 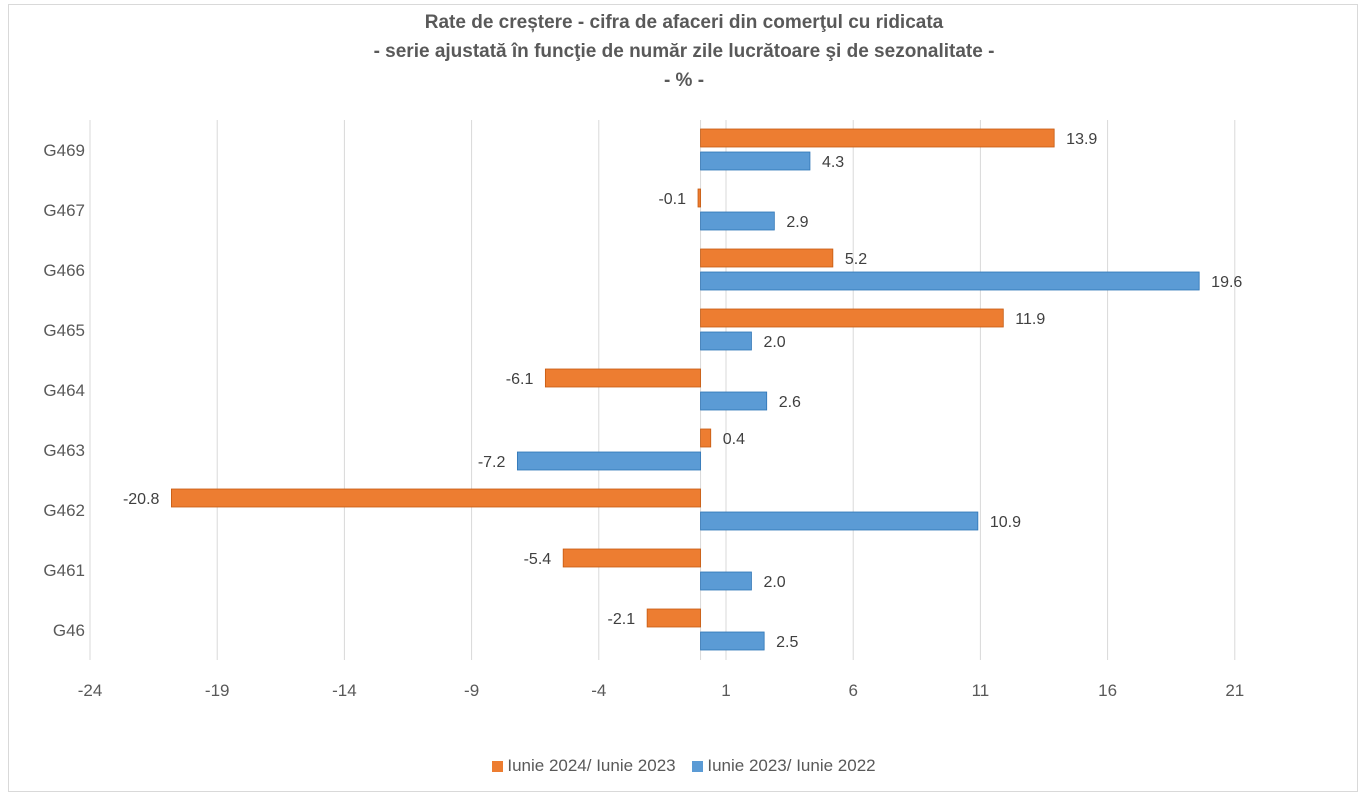 What do you see at coordinates (725, 690) in the screenshot?
I see `x-tick-label: 1` at bounding box center [725, 690].